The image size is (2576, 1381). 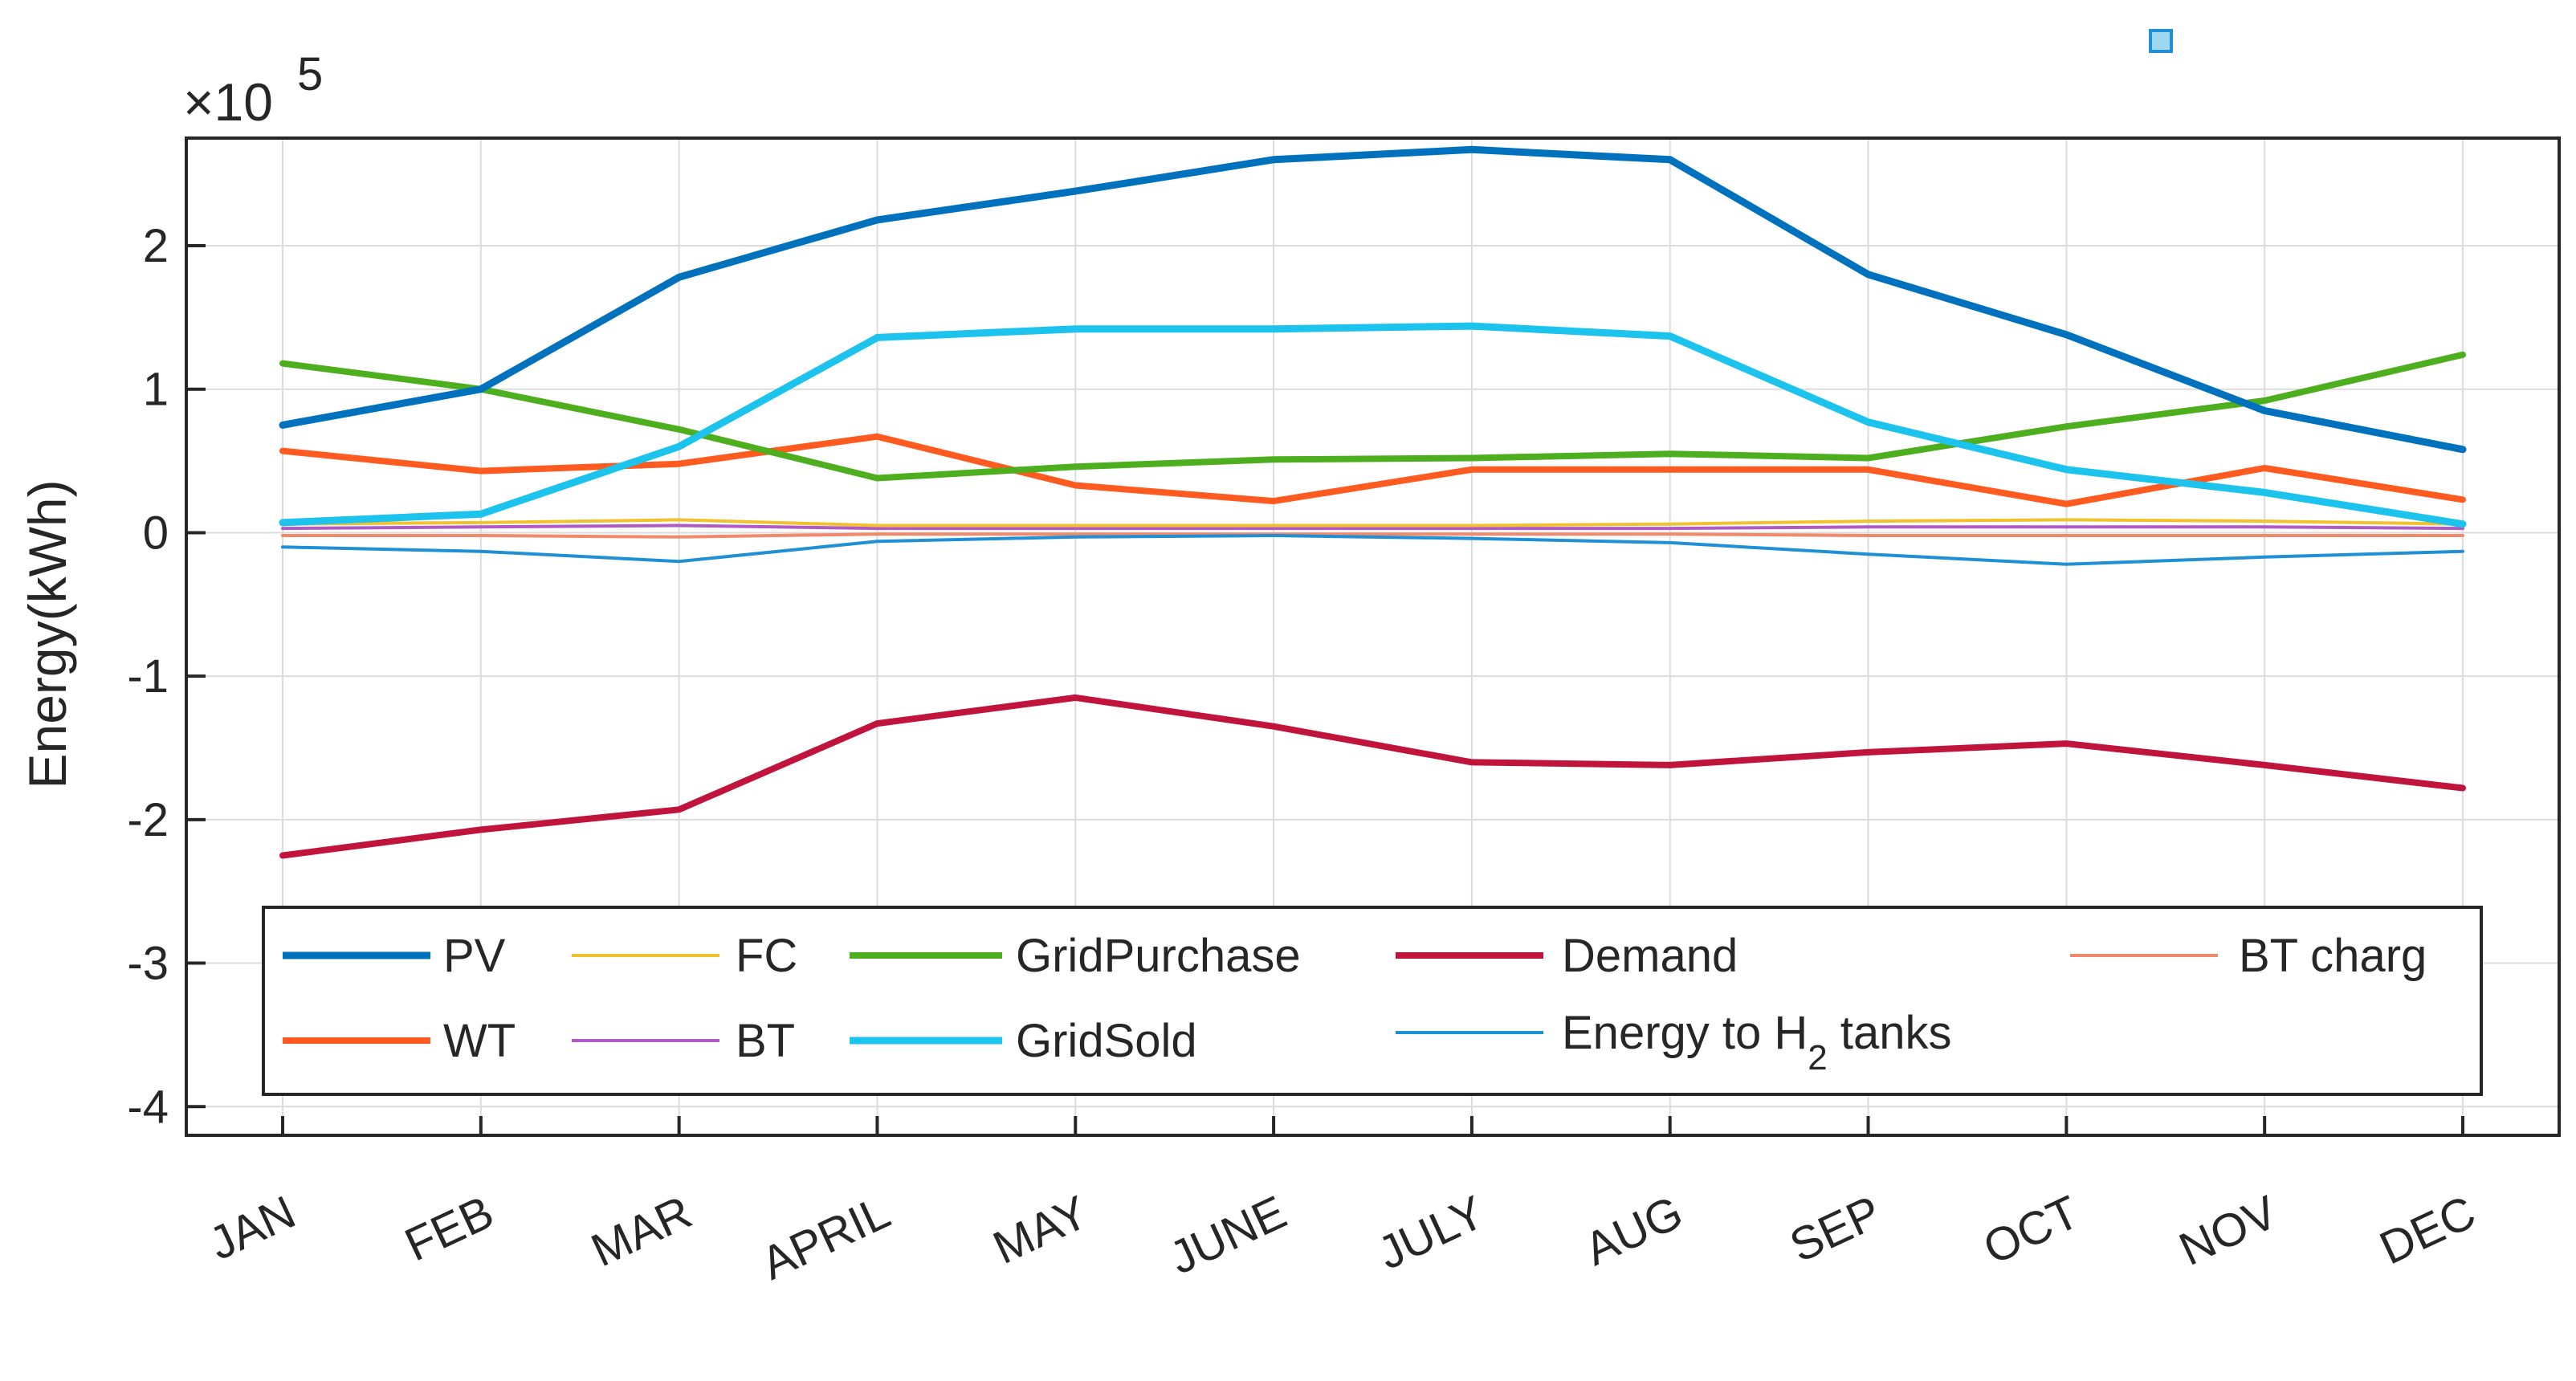 What do you see at coordinates (2161, 41) in the screenshot?
I see `marker-square` at bounding box center [2161, 41].